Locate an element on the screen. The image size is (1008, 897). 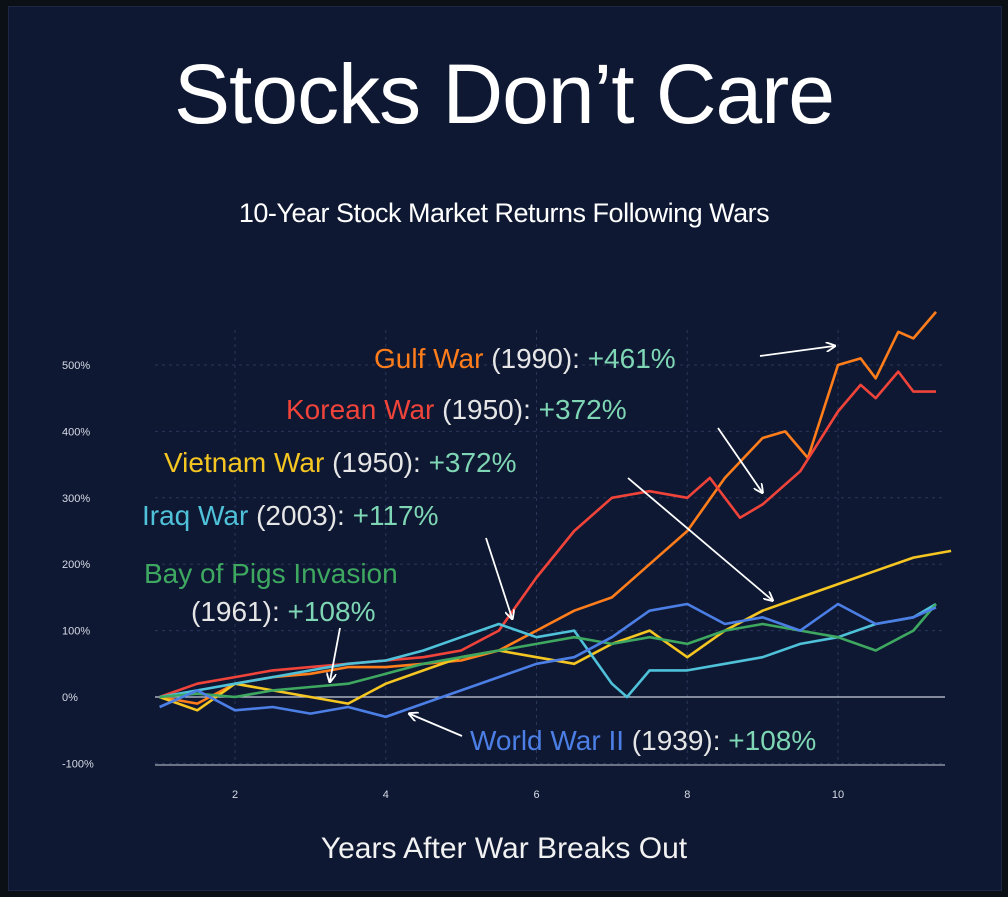
x-tick-label: 8 is located at coordinates (687, 795).